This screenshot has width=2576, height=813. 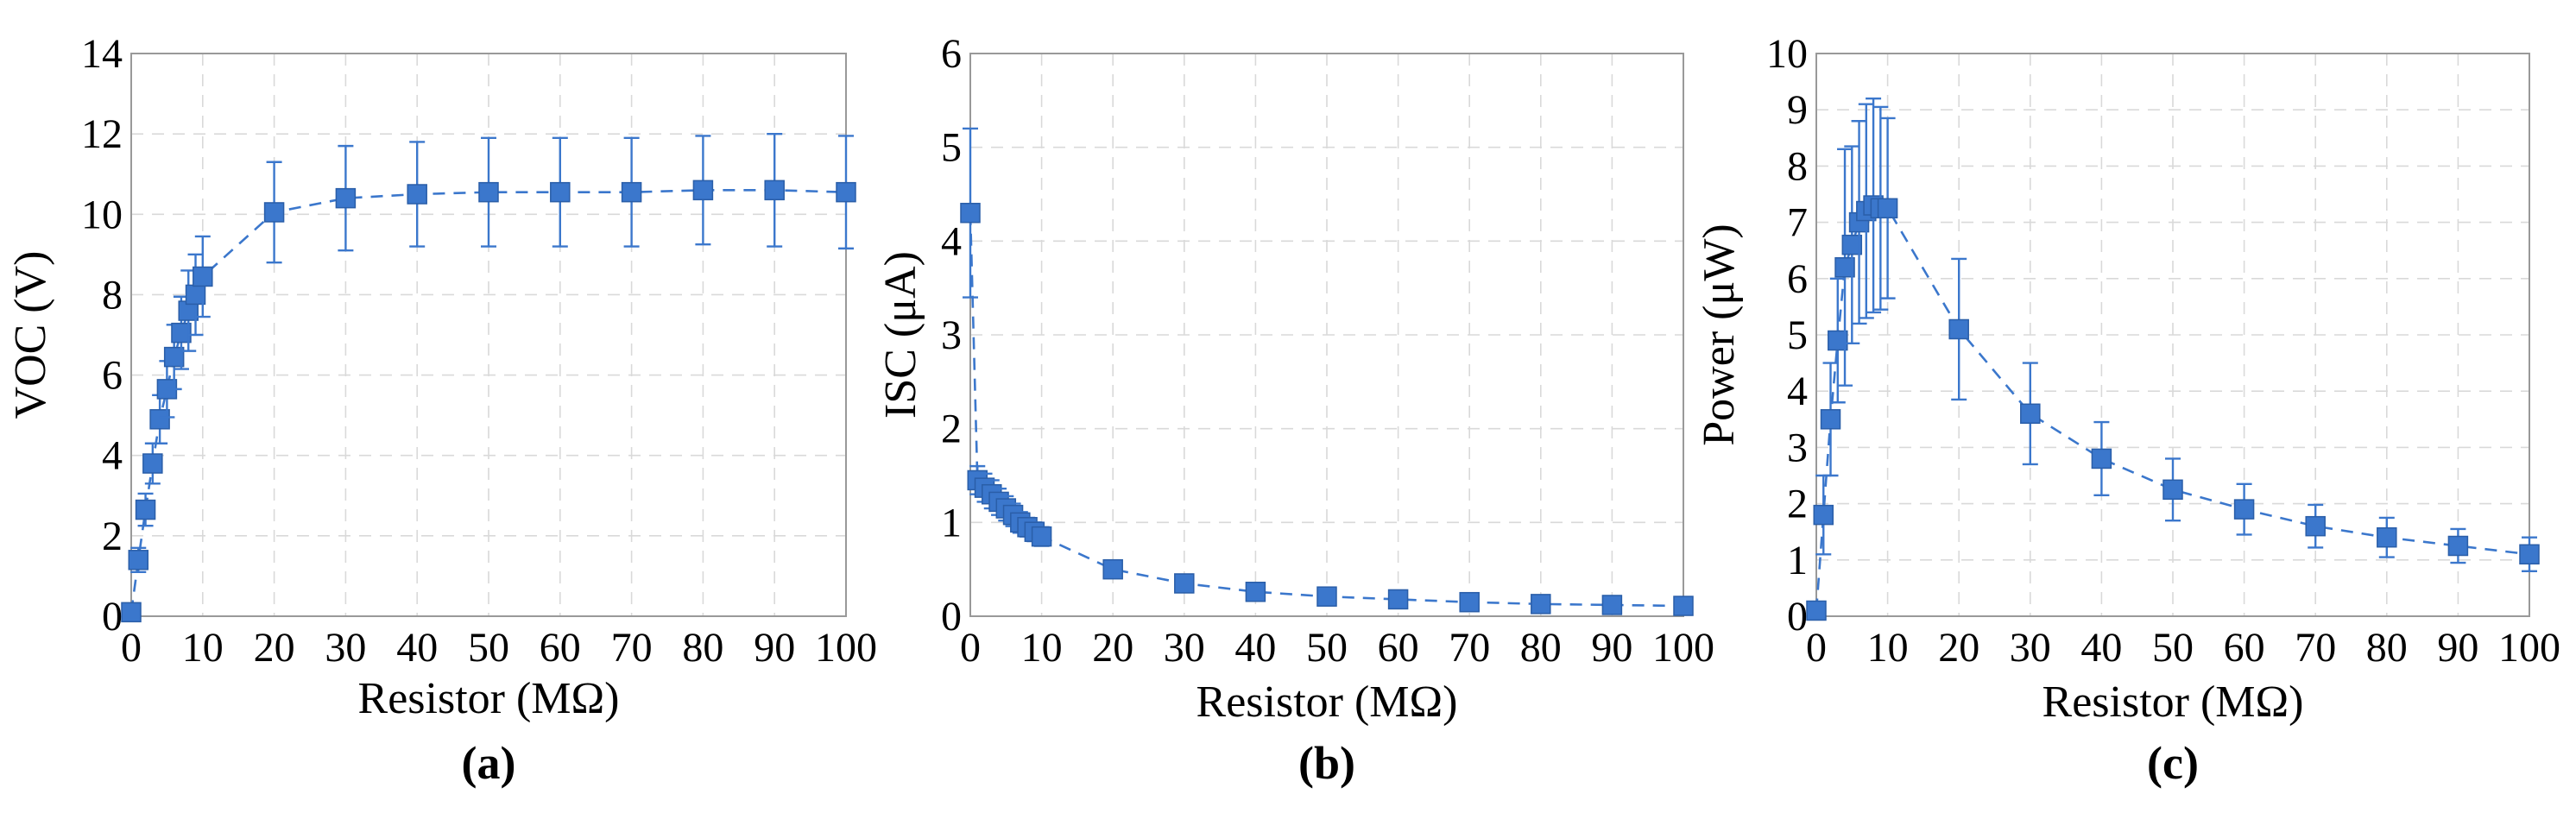 I want to click on y-axis-label: ISC (μA), so click(x=900, y=335).